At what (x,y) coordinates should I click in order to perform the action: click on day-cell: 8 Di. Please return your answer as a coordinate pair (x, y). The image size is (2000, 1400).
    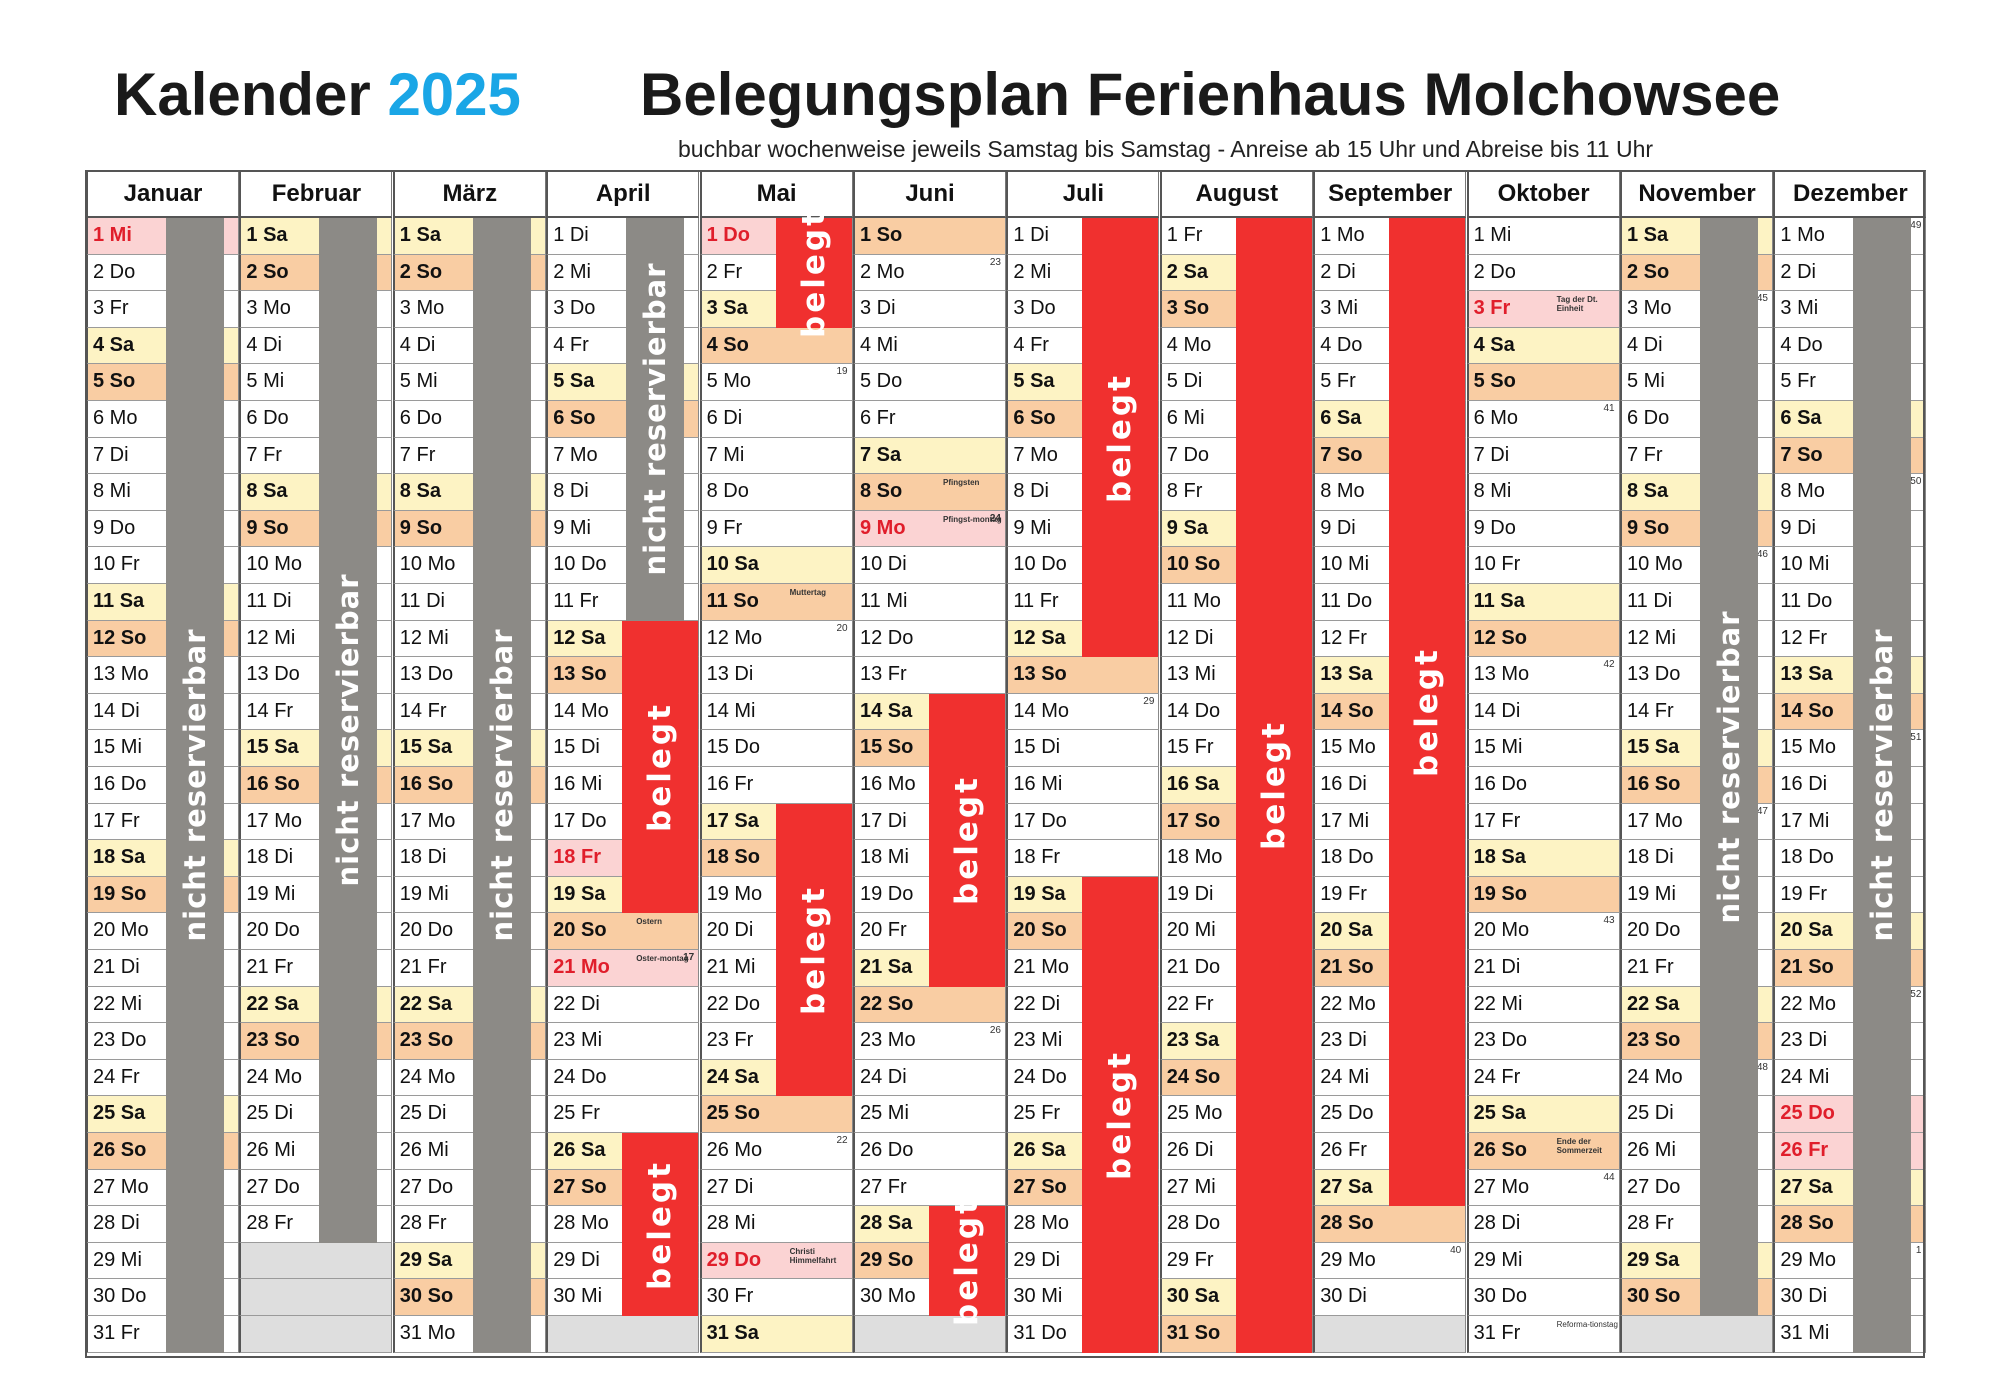
    Looking at the image, I should click on (623, 492).